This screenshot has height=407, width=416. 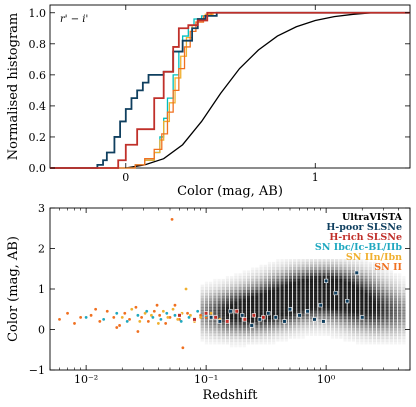 What do you see at coordinates (41, 249) in the screenshot?
I see `scatter-y-tick-label: 2` at bounding box center [41, 249].